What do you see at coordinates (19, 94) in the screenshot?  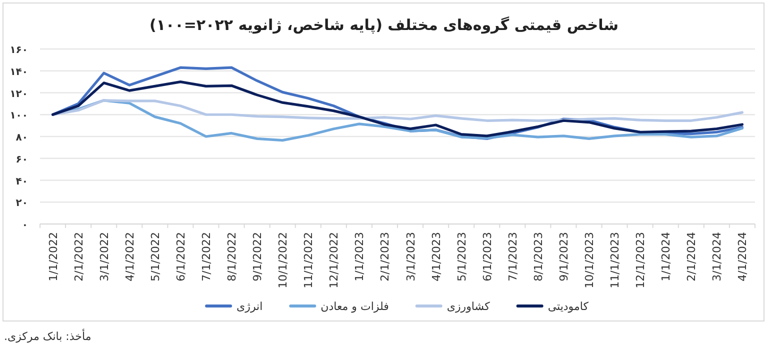 I see `y-tick-label: ۱۲۰` at bounding box center [19, 94].